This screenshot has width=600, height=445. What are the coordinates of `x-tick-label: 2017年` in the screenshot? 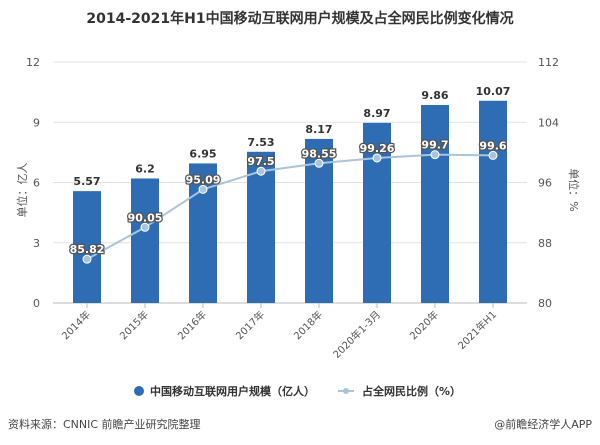 It's located at (250, 325).